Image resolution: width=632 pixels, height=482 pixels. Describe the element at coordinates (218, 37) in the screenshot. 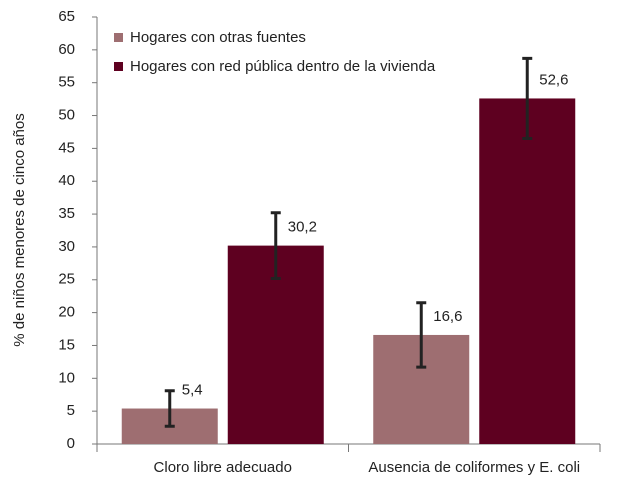

I see `legend-label: Hogares con otras fuentes` at that location.